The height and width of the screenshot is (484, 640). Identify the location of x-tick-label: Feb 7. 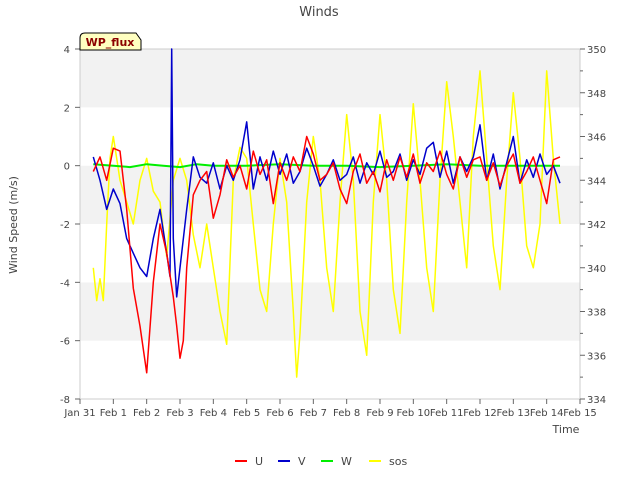
(313, 413).